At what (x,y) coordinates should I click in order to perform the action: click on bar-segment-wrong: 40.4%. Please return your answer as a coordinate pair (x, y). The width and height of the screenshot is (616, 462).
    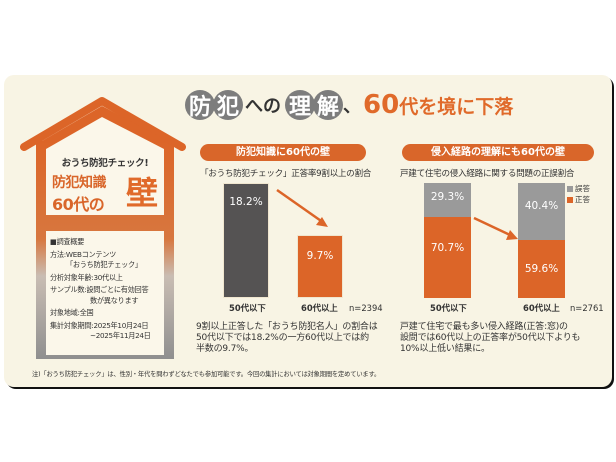
    Looking at the image, I should click on (541, 211).